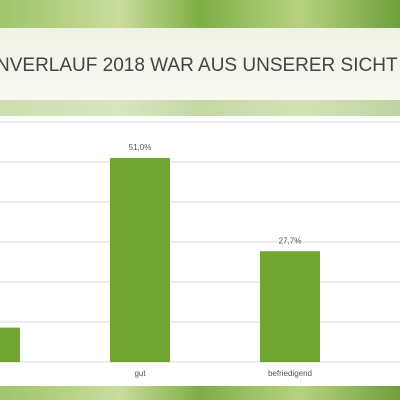 This screenshot has width=400, height=400. What do you see at coordinates (290, 240) in the screenshot?
I see `value-label: 27,7%` at bounding box center [290, 240].